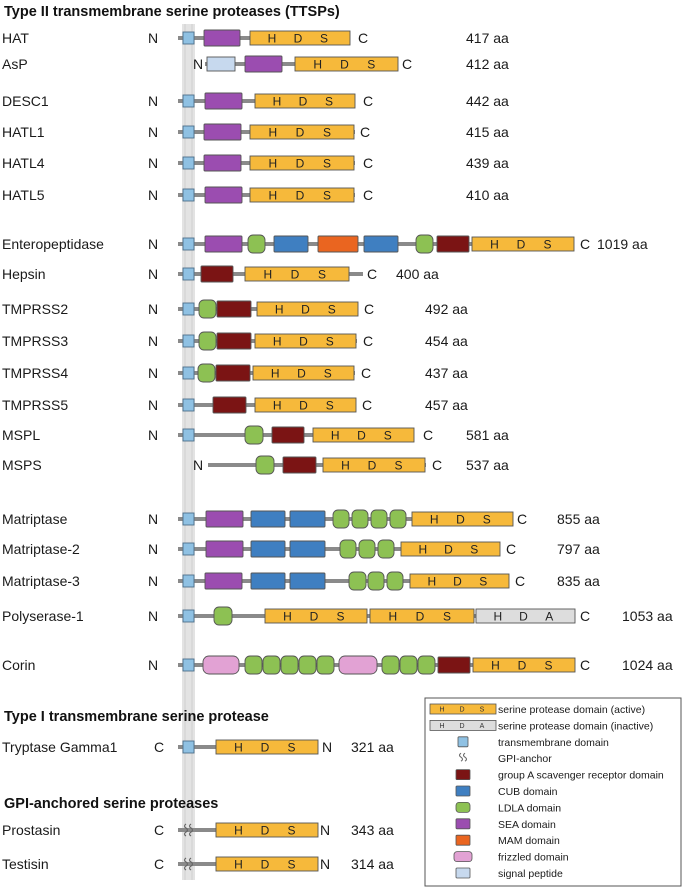  Describe the element at coordinates (111, 804) in the screenshot. I see `section-title-gpi: GPI-anchored serine proteases` at that location.